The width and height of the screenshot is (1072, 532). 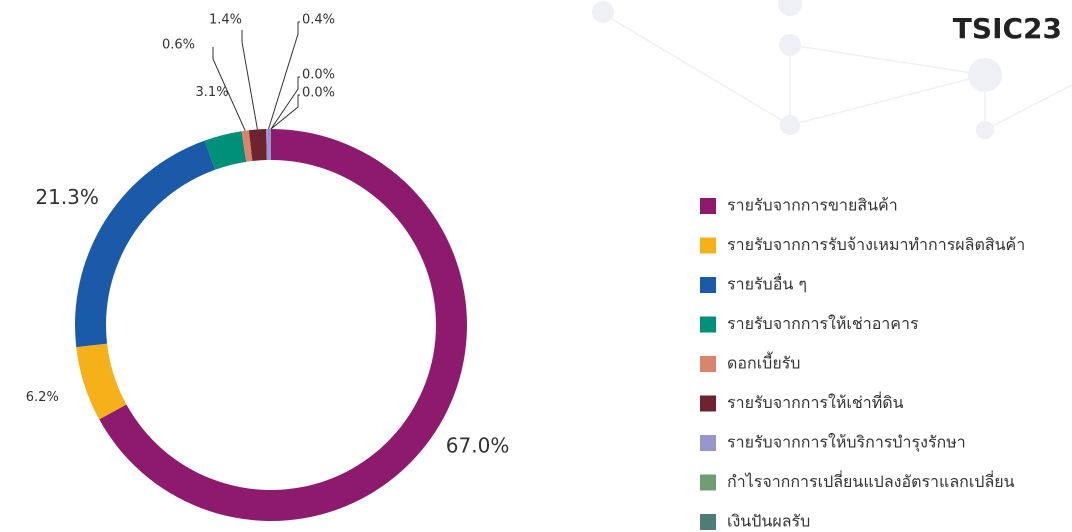 What do you see at coordinates (767, 283) in the screenshot?
I see `legend-label: รายรับอื่น ๆ` at bounding box center [767, 283].